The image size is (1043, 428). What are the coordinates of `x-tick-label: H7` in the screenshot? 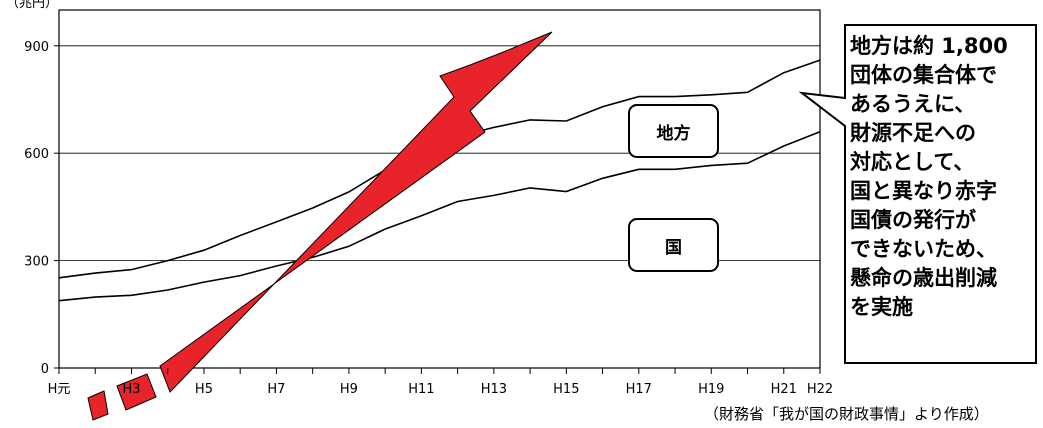 It's located at (276, 389).